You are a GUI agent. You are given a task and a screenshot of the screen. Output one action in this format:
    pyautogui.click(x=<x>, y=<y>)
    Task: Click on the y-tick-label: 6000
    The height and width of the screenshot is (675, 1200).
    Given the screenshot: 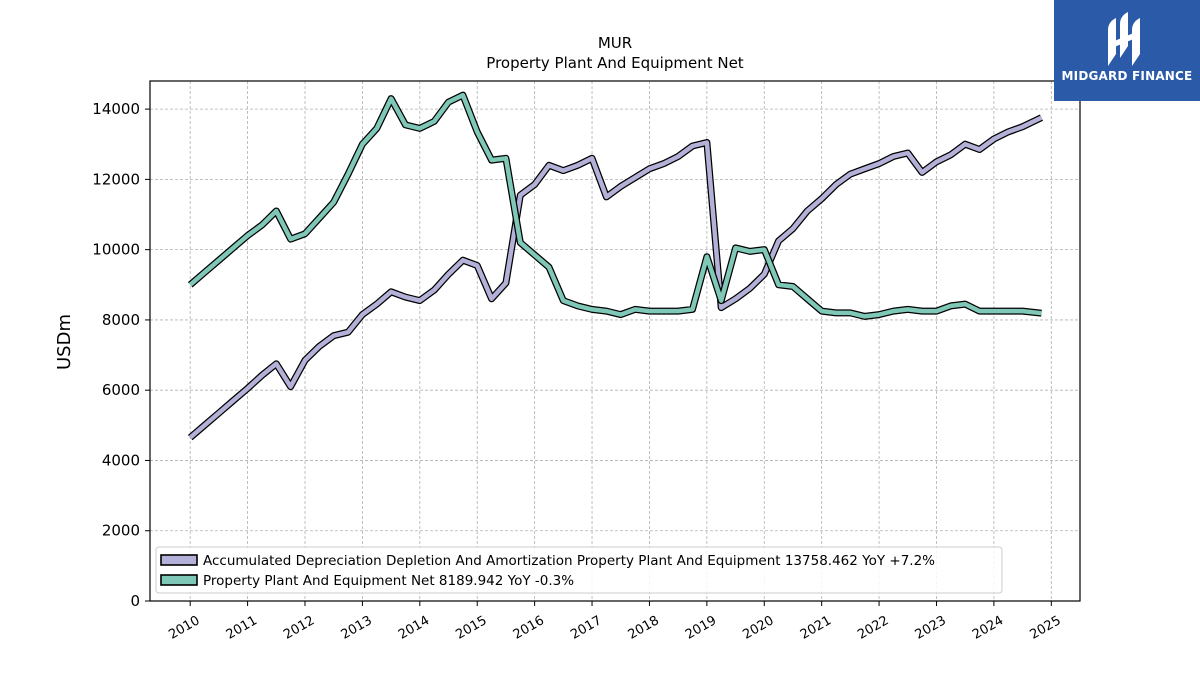 What is the action you would take?
    pyautogui.click(x=121, y=390)
    